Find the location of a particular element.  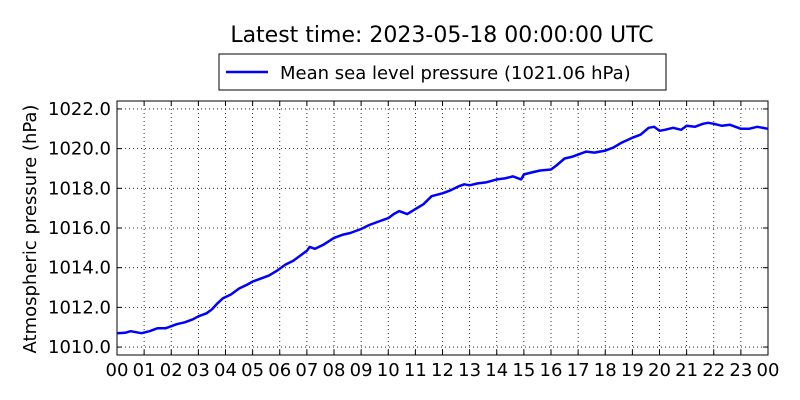

x-tick-label: 19 is located at coordinates (632, 370).